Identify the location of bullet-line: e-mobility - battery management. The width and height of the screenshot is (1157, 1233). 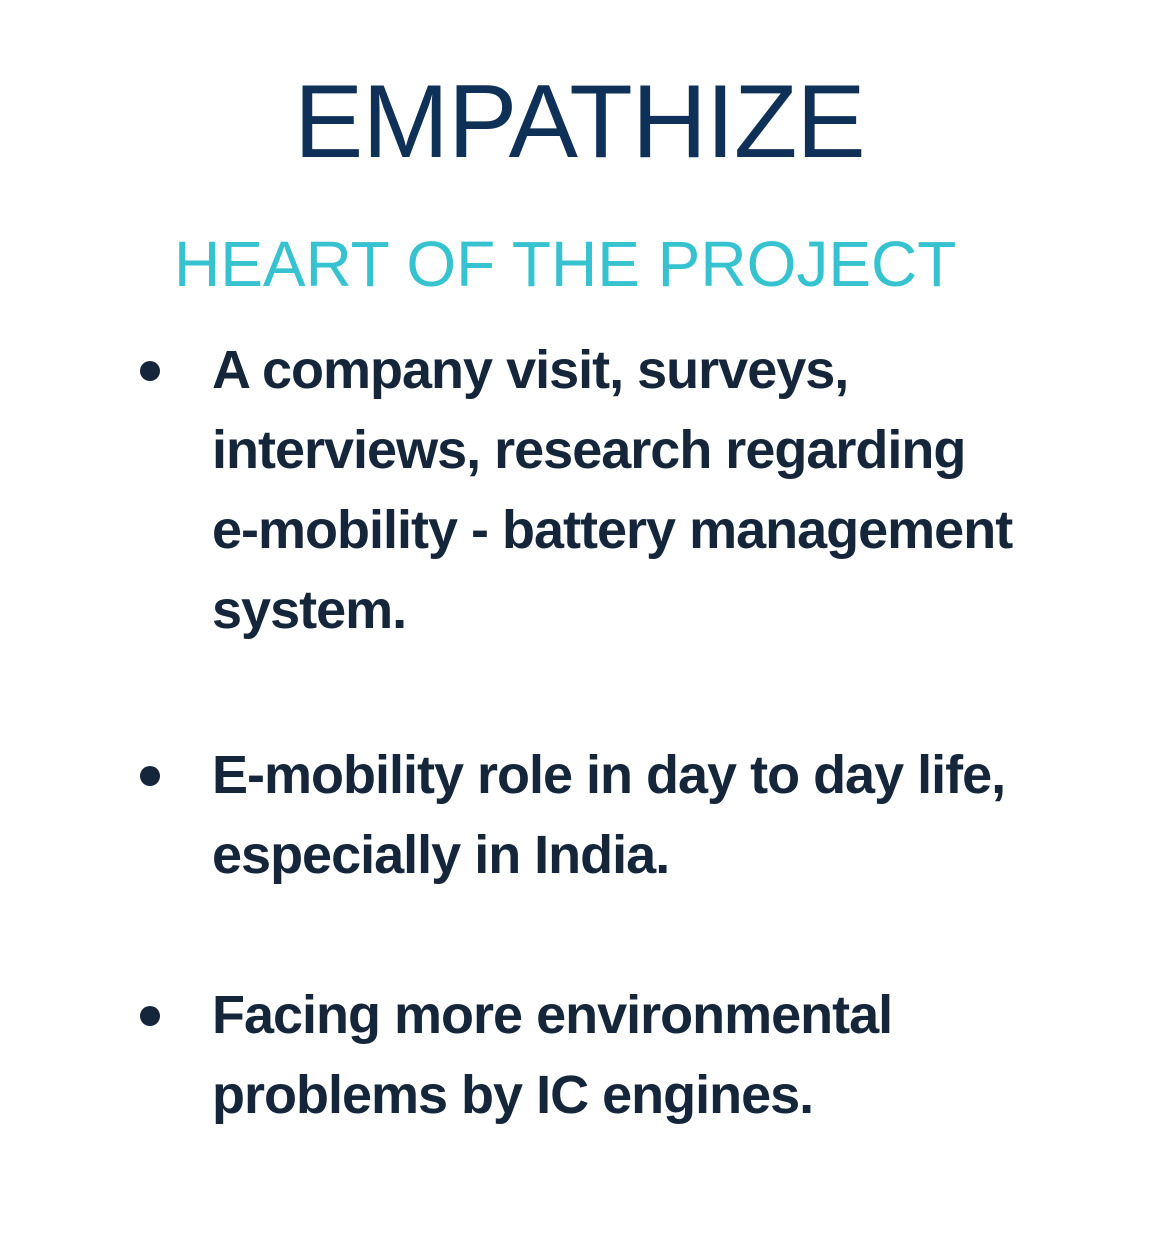
(612, 530).